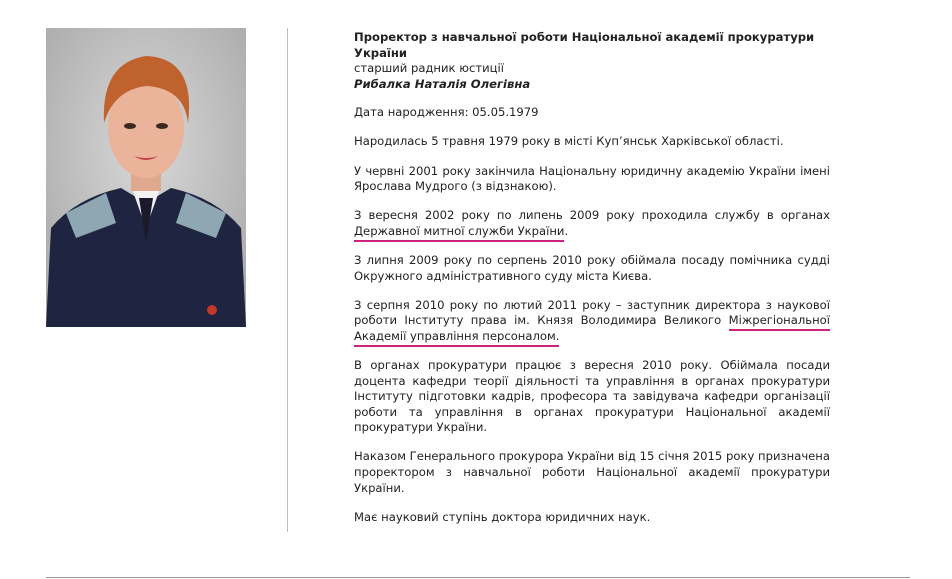 This screenshot has height=579, width=952. I want to click on highlighted-text: Державної митної служби України, so click(459, 232).